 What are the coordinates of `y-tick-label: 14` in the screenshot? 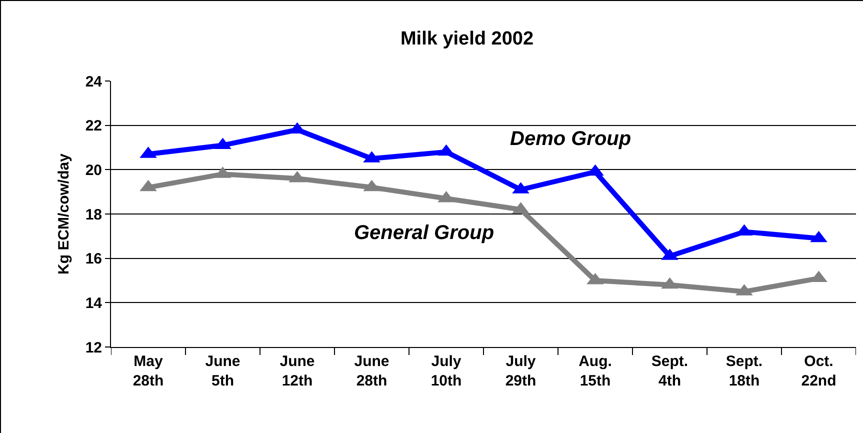 It's located at (94, 303).